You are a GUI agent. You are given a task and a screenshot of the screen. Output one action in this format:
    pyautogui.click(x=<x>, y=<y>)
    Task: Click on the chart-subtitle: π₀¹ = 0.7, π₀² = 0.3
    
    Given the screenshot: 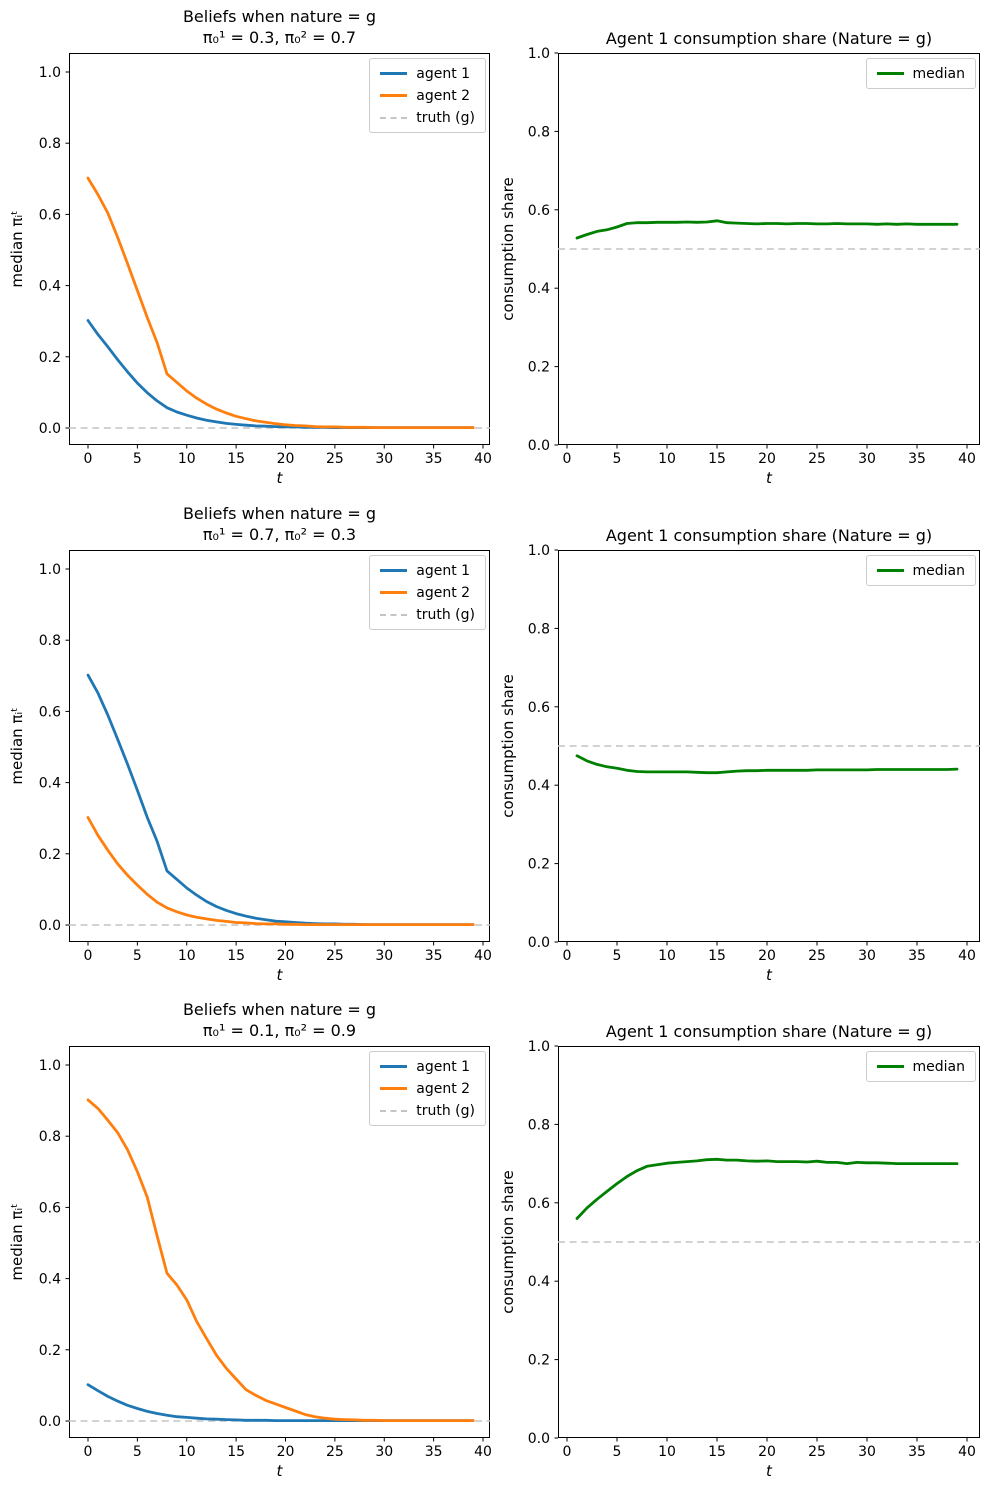 What is the action you would take?
    pyautogui.click(x=279, y=534)
    